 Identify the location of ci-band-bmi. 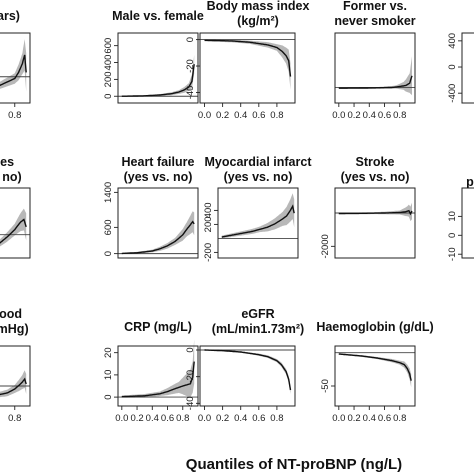
(247, 64).